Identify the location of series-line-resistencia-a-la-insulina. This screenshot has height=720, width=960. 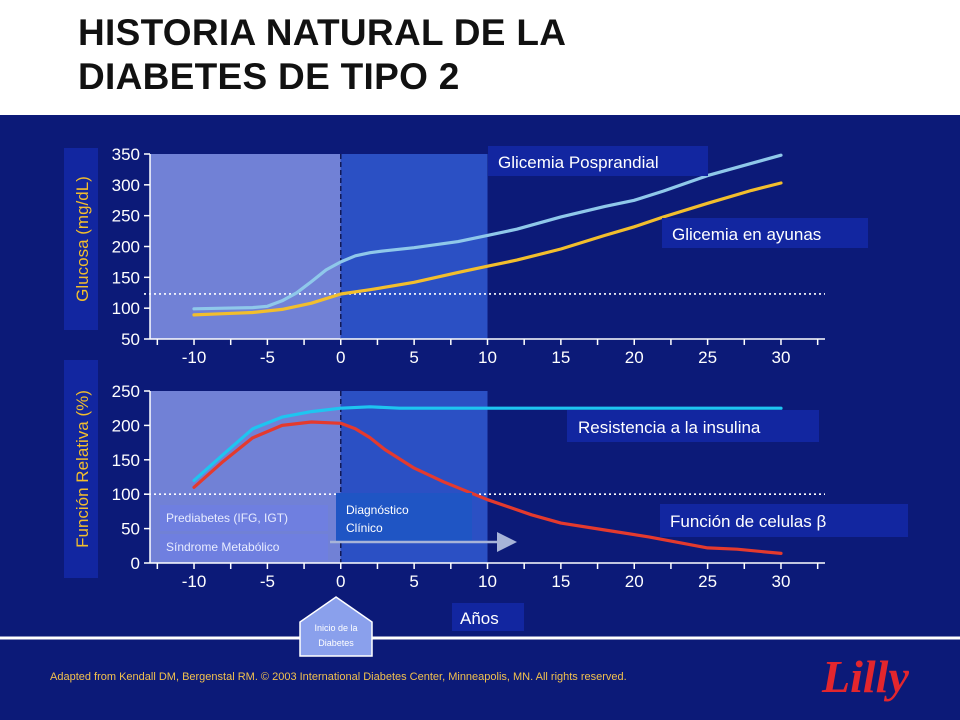
(487, 443).